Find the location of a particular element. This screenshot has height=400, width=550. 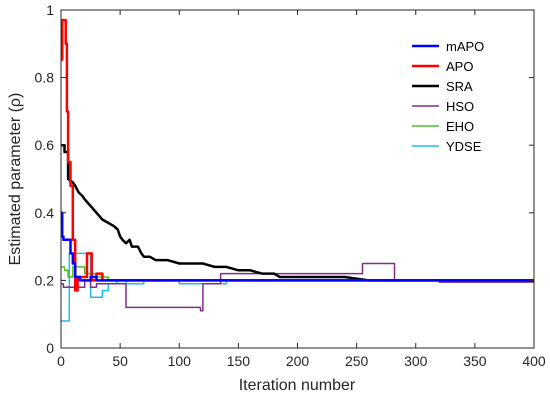

x-tick-label: 200 is located at coordinates (298, 361).